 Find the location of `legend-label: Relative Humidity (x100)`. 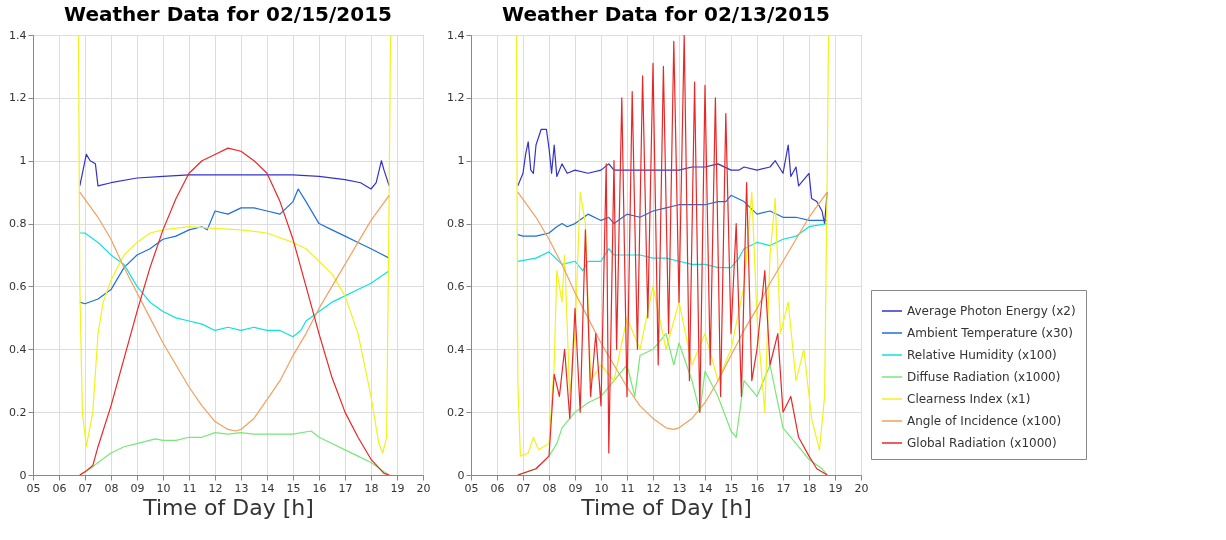

legend-label: Relative Humidity (x100) is located at coordinates (982, 355).